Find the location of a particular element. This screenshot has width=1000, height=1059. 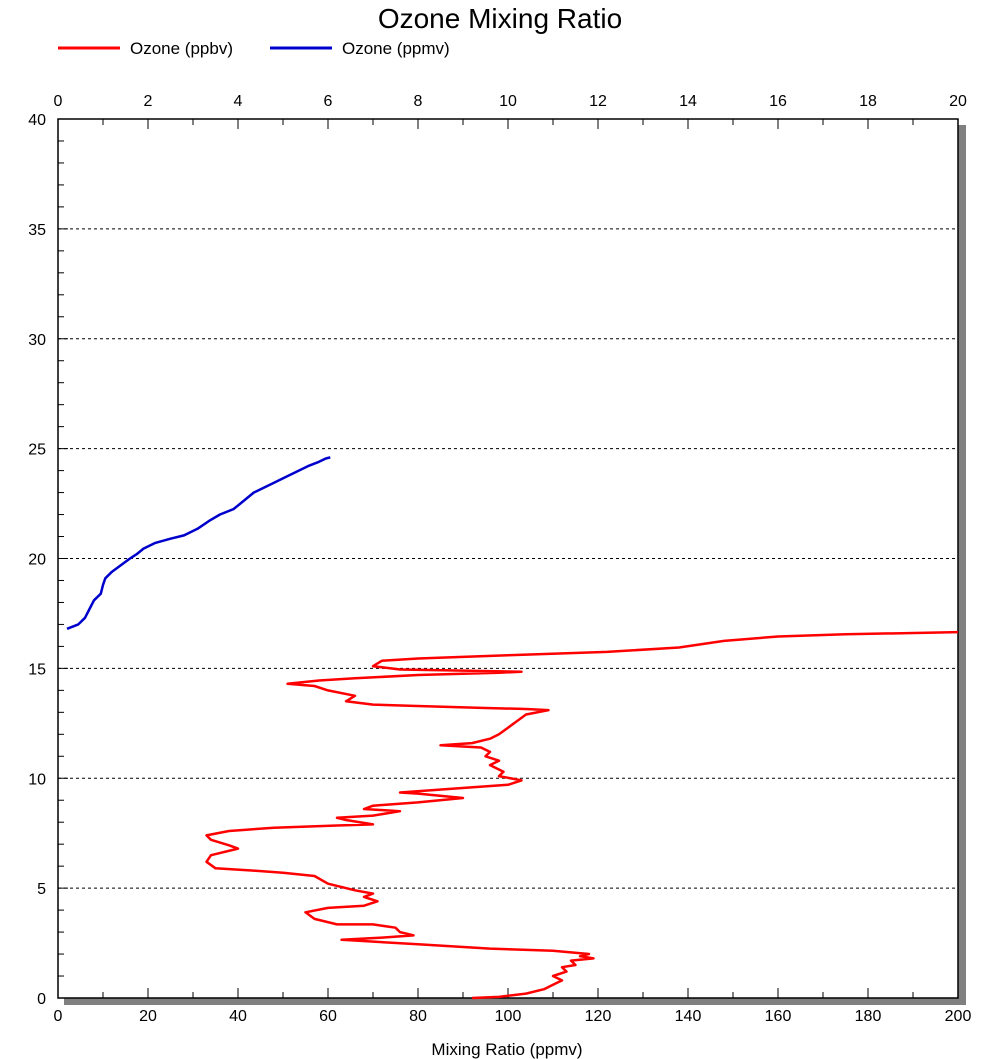

y-tick-label: 10 is located at coordinates (37, 779).